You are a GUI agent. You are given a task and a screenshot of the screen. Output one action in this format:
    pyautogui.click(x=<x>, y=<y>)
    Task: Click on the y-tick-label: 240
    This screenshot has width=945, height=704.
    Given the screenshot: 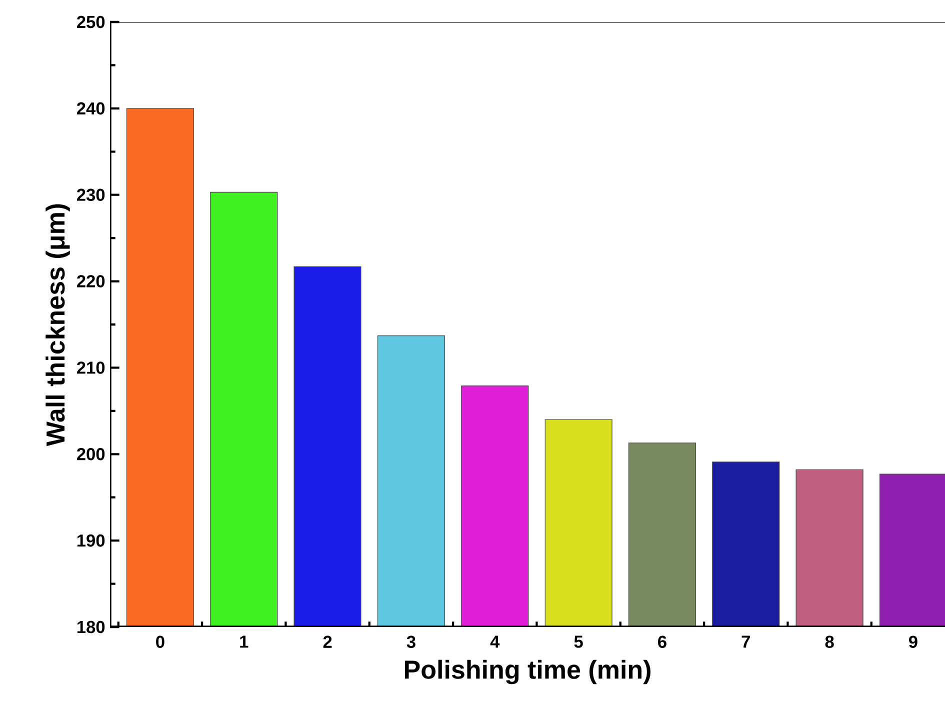 What is the action you would take?
    pyautogui.click(x=90, y=108)
    